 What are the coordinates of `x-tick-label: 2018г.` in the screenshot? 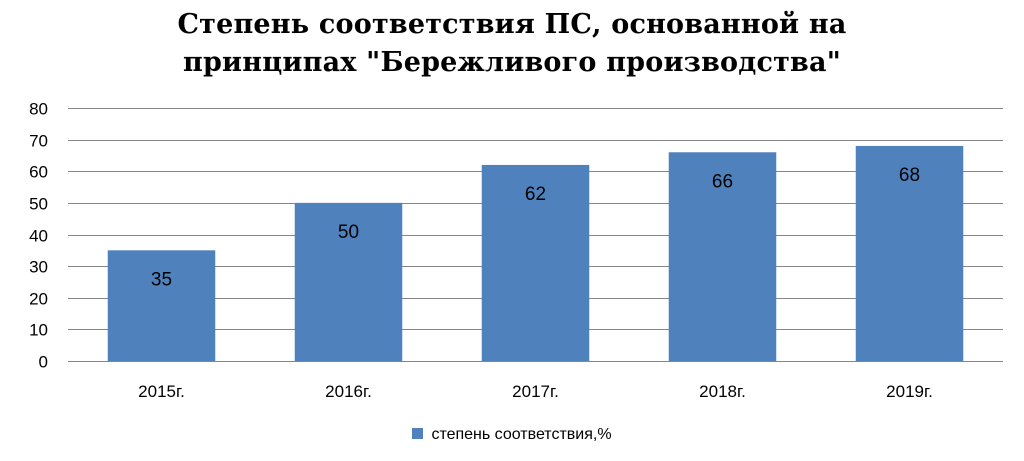 It's located at (722, 391).